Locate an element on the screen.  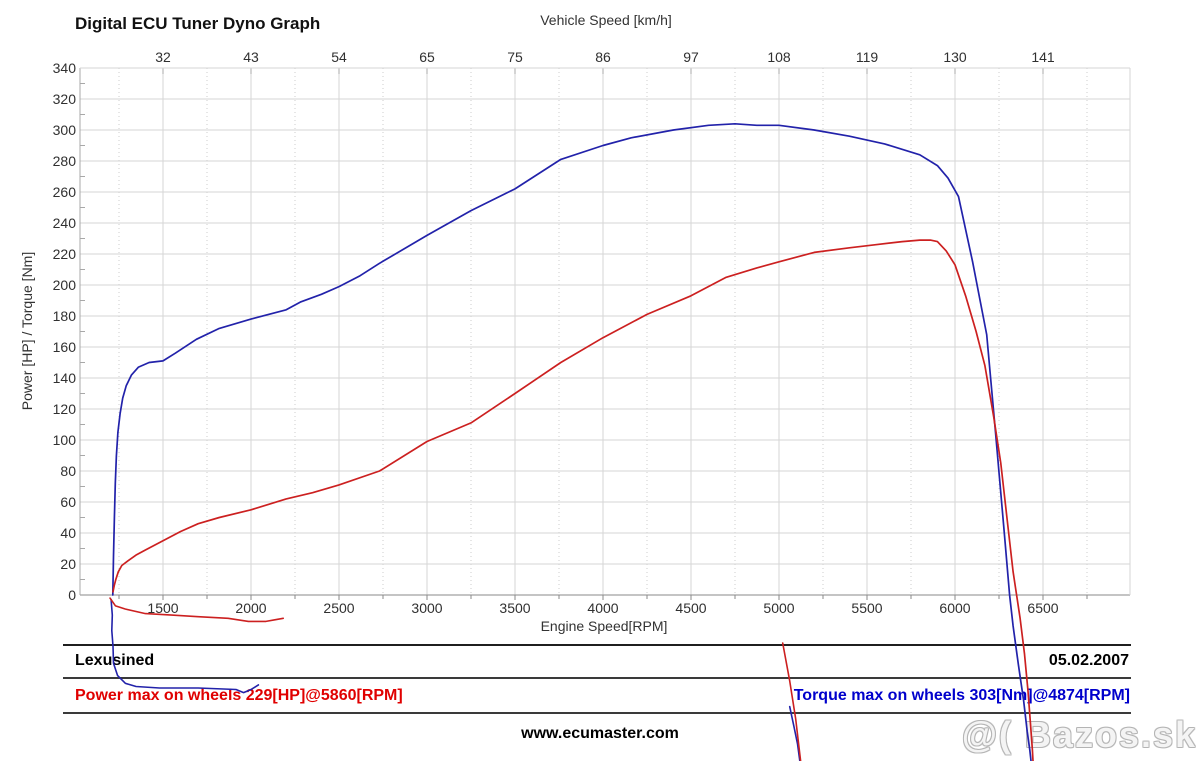
tick-label-speed: 75 is located at coordinates (515, 57).